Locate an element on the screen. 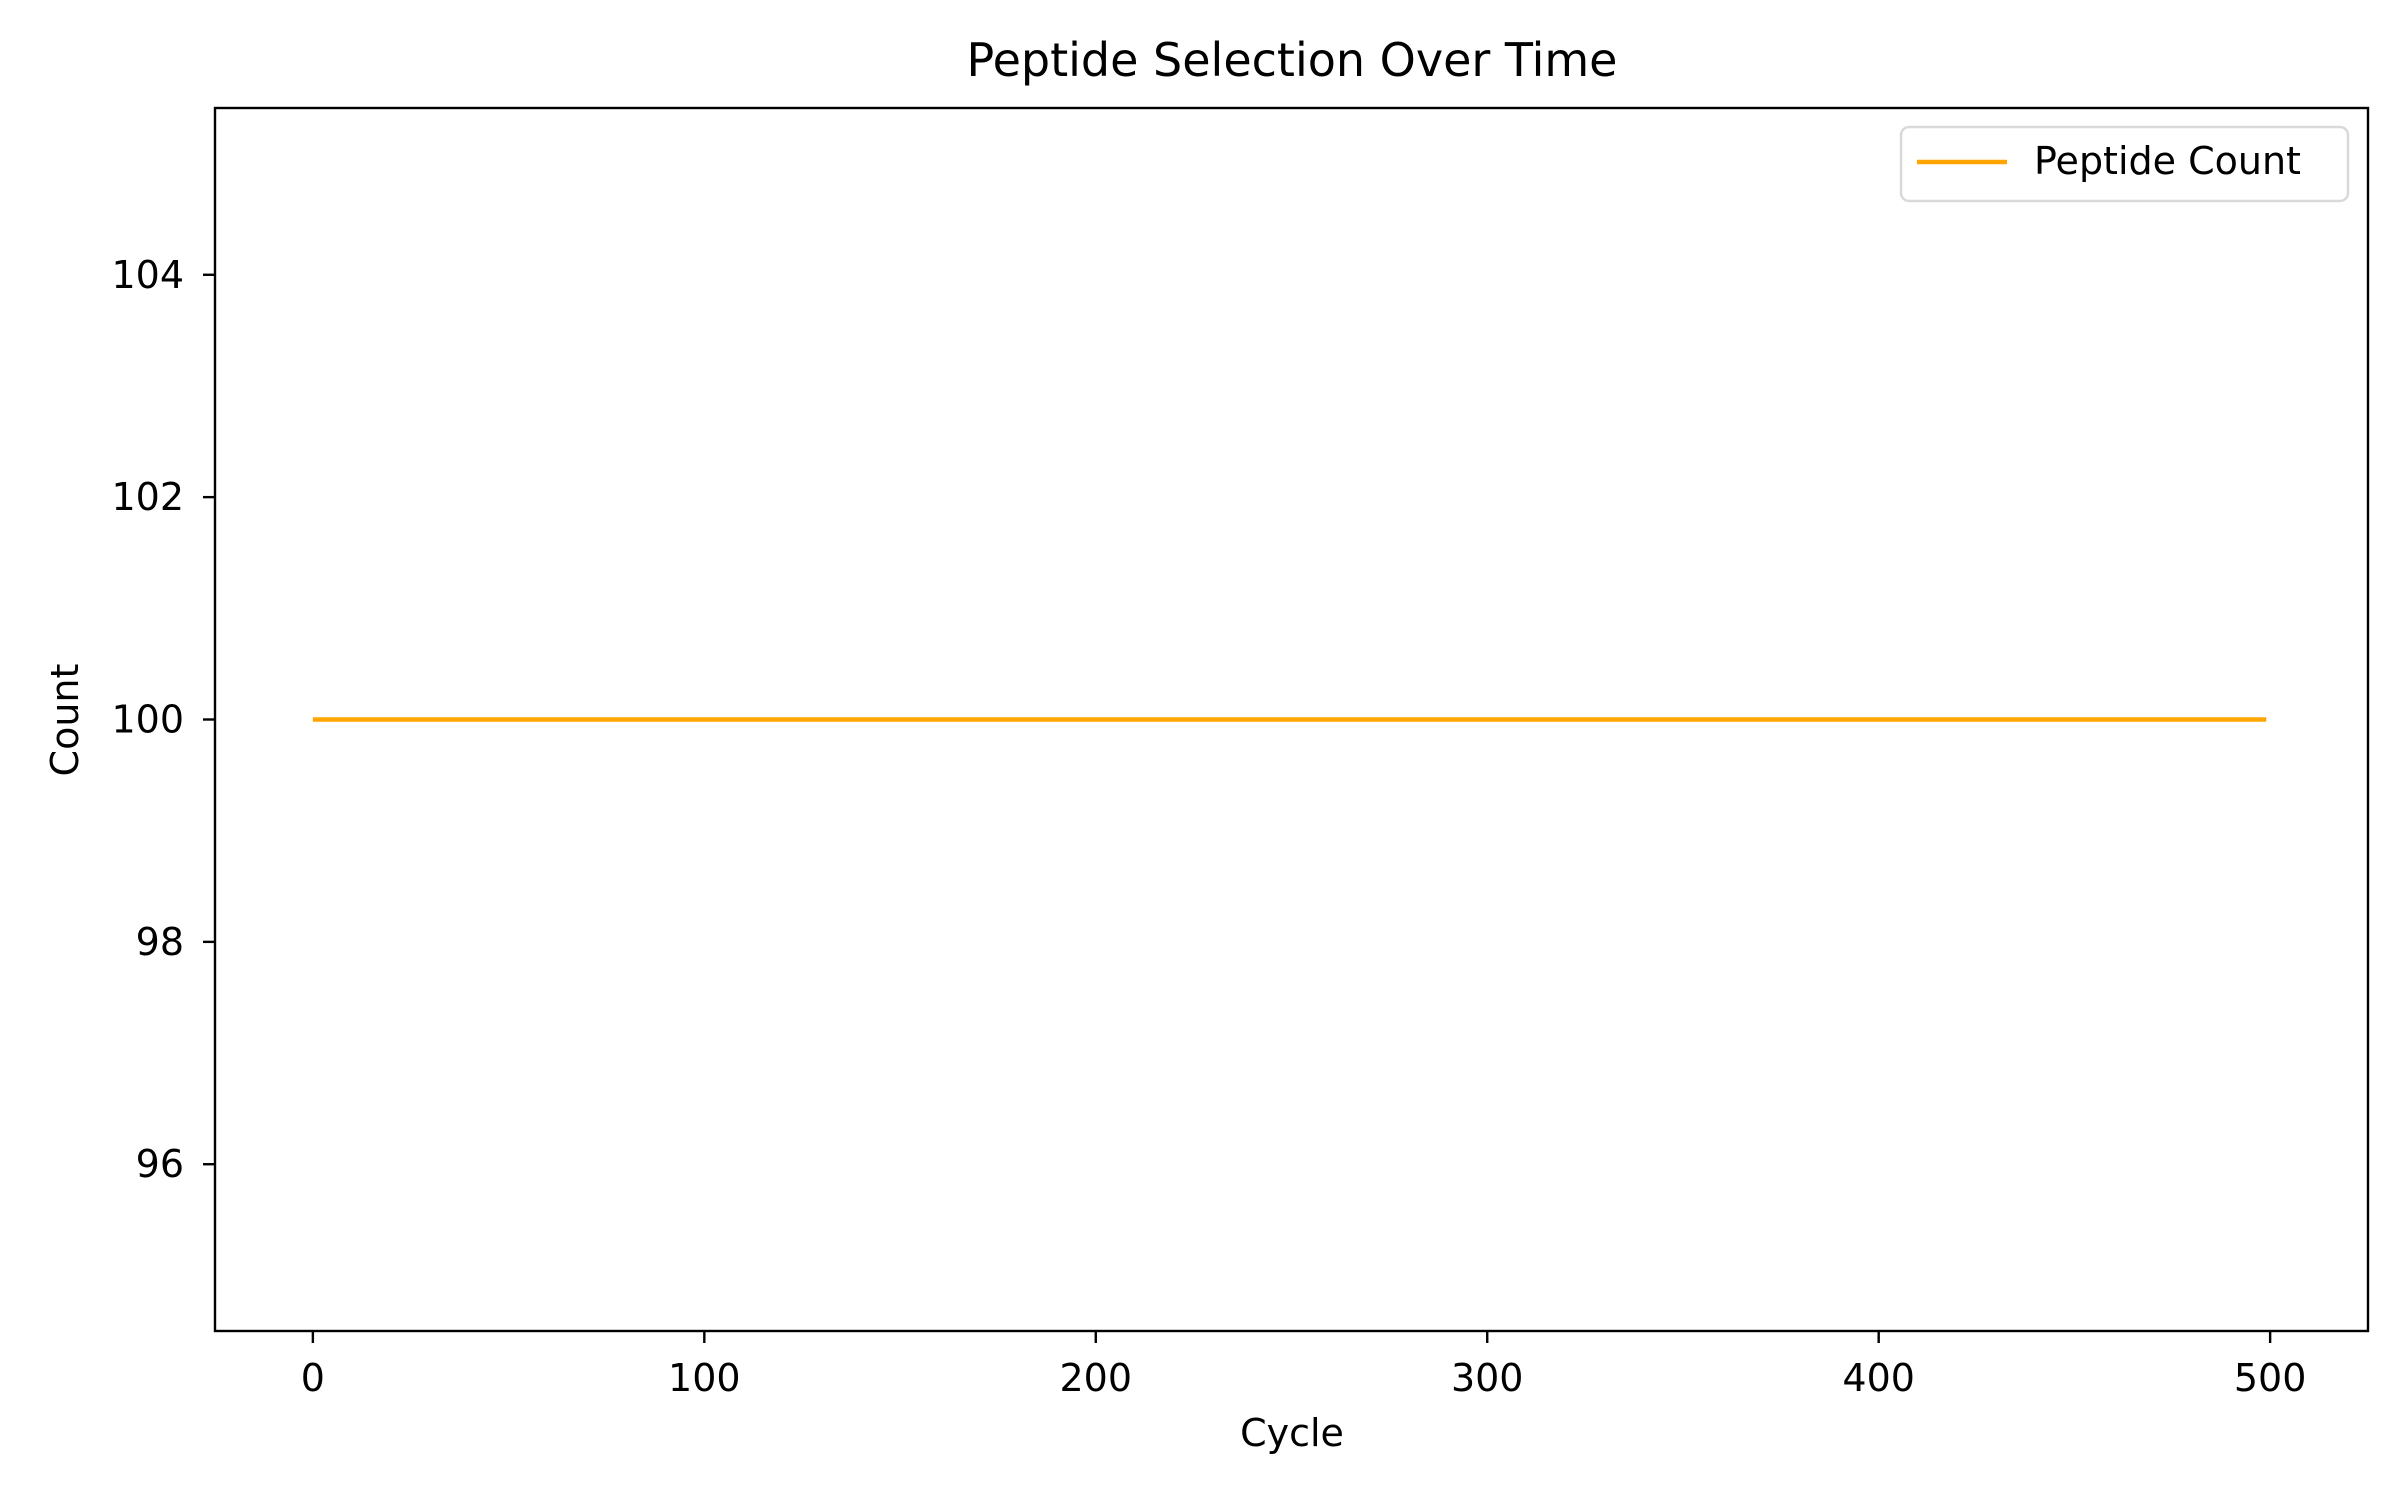 Image resolution: width=2400 pixels, height=1500 pixels. y-tick-label: 104 is located at coordinates (147, 275).